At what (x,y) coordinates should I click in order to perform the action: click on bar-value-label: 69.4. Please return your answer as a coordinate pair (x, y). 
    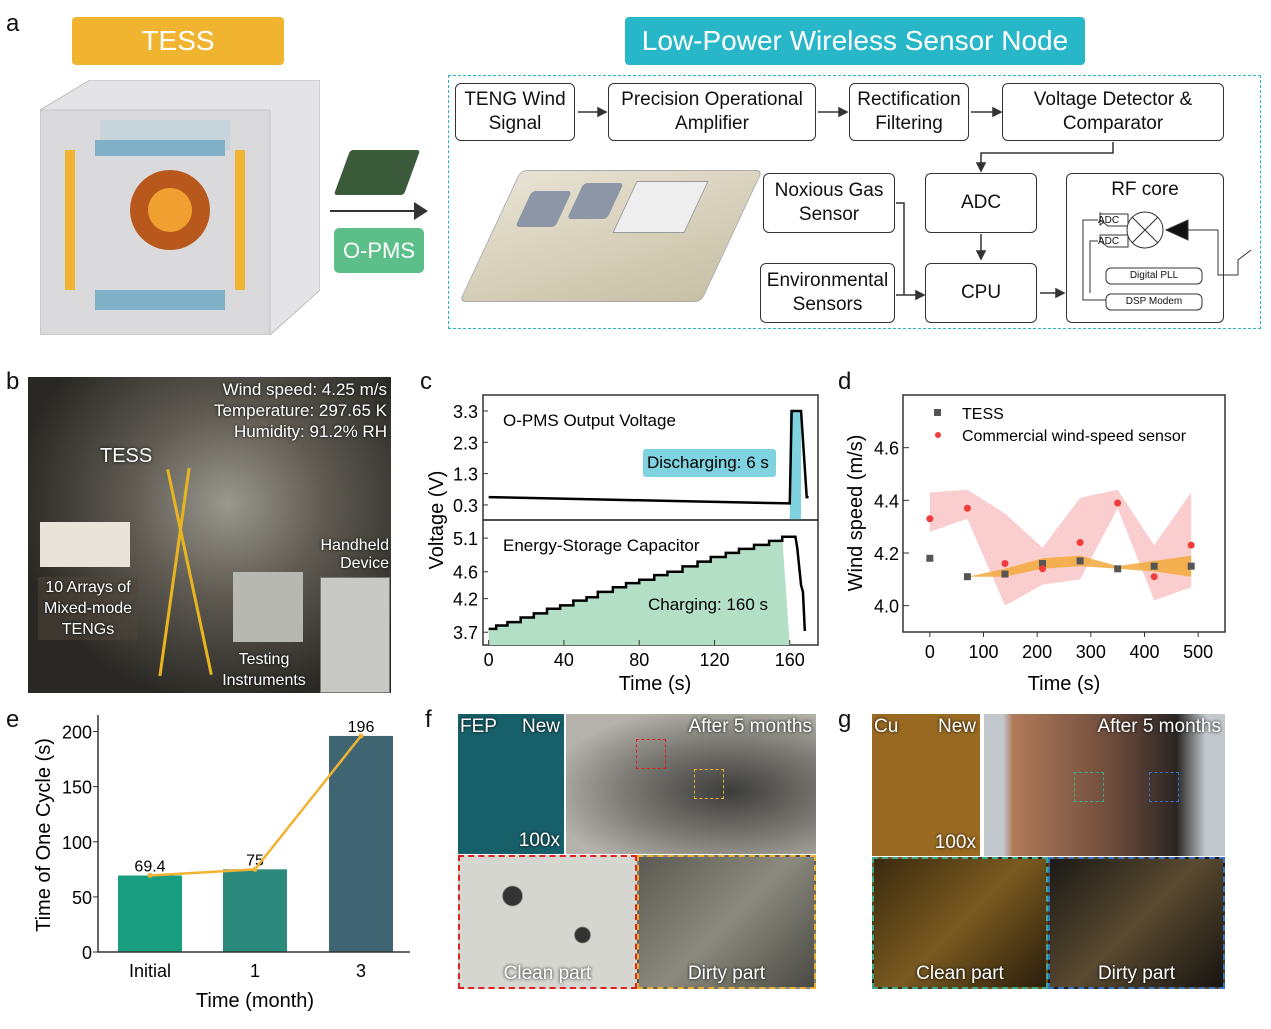
    Looking at the image, I should click on (149, 866).